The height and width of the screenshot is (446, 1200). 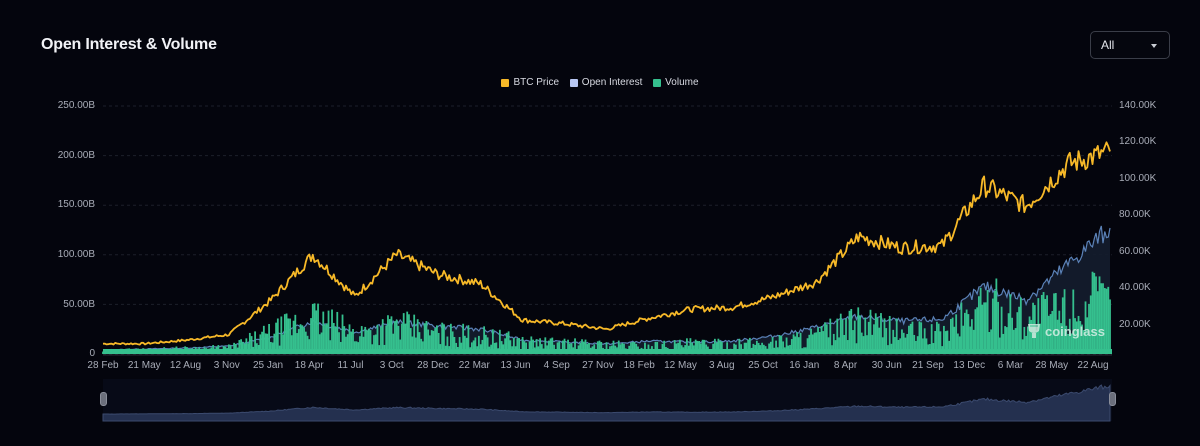 I want to click on x-axis-tick: 3 Oct, so click(x=391, y=365).